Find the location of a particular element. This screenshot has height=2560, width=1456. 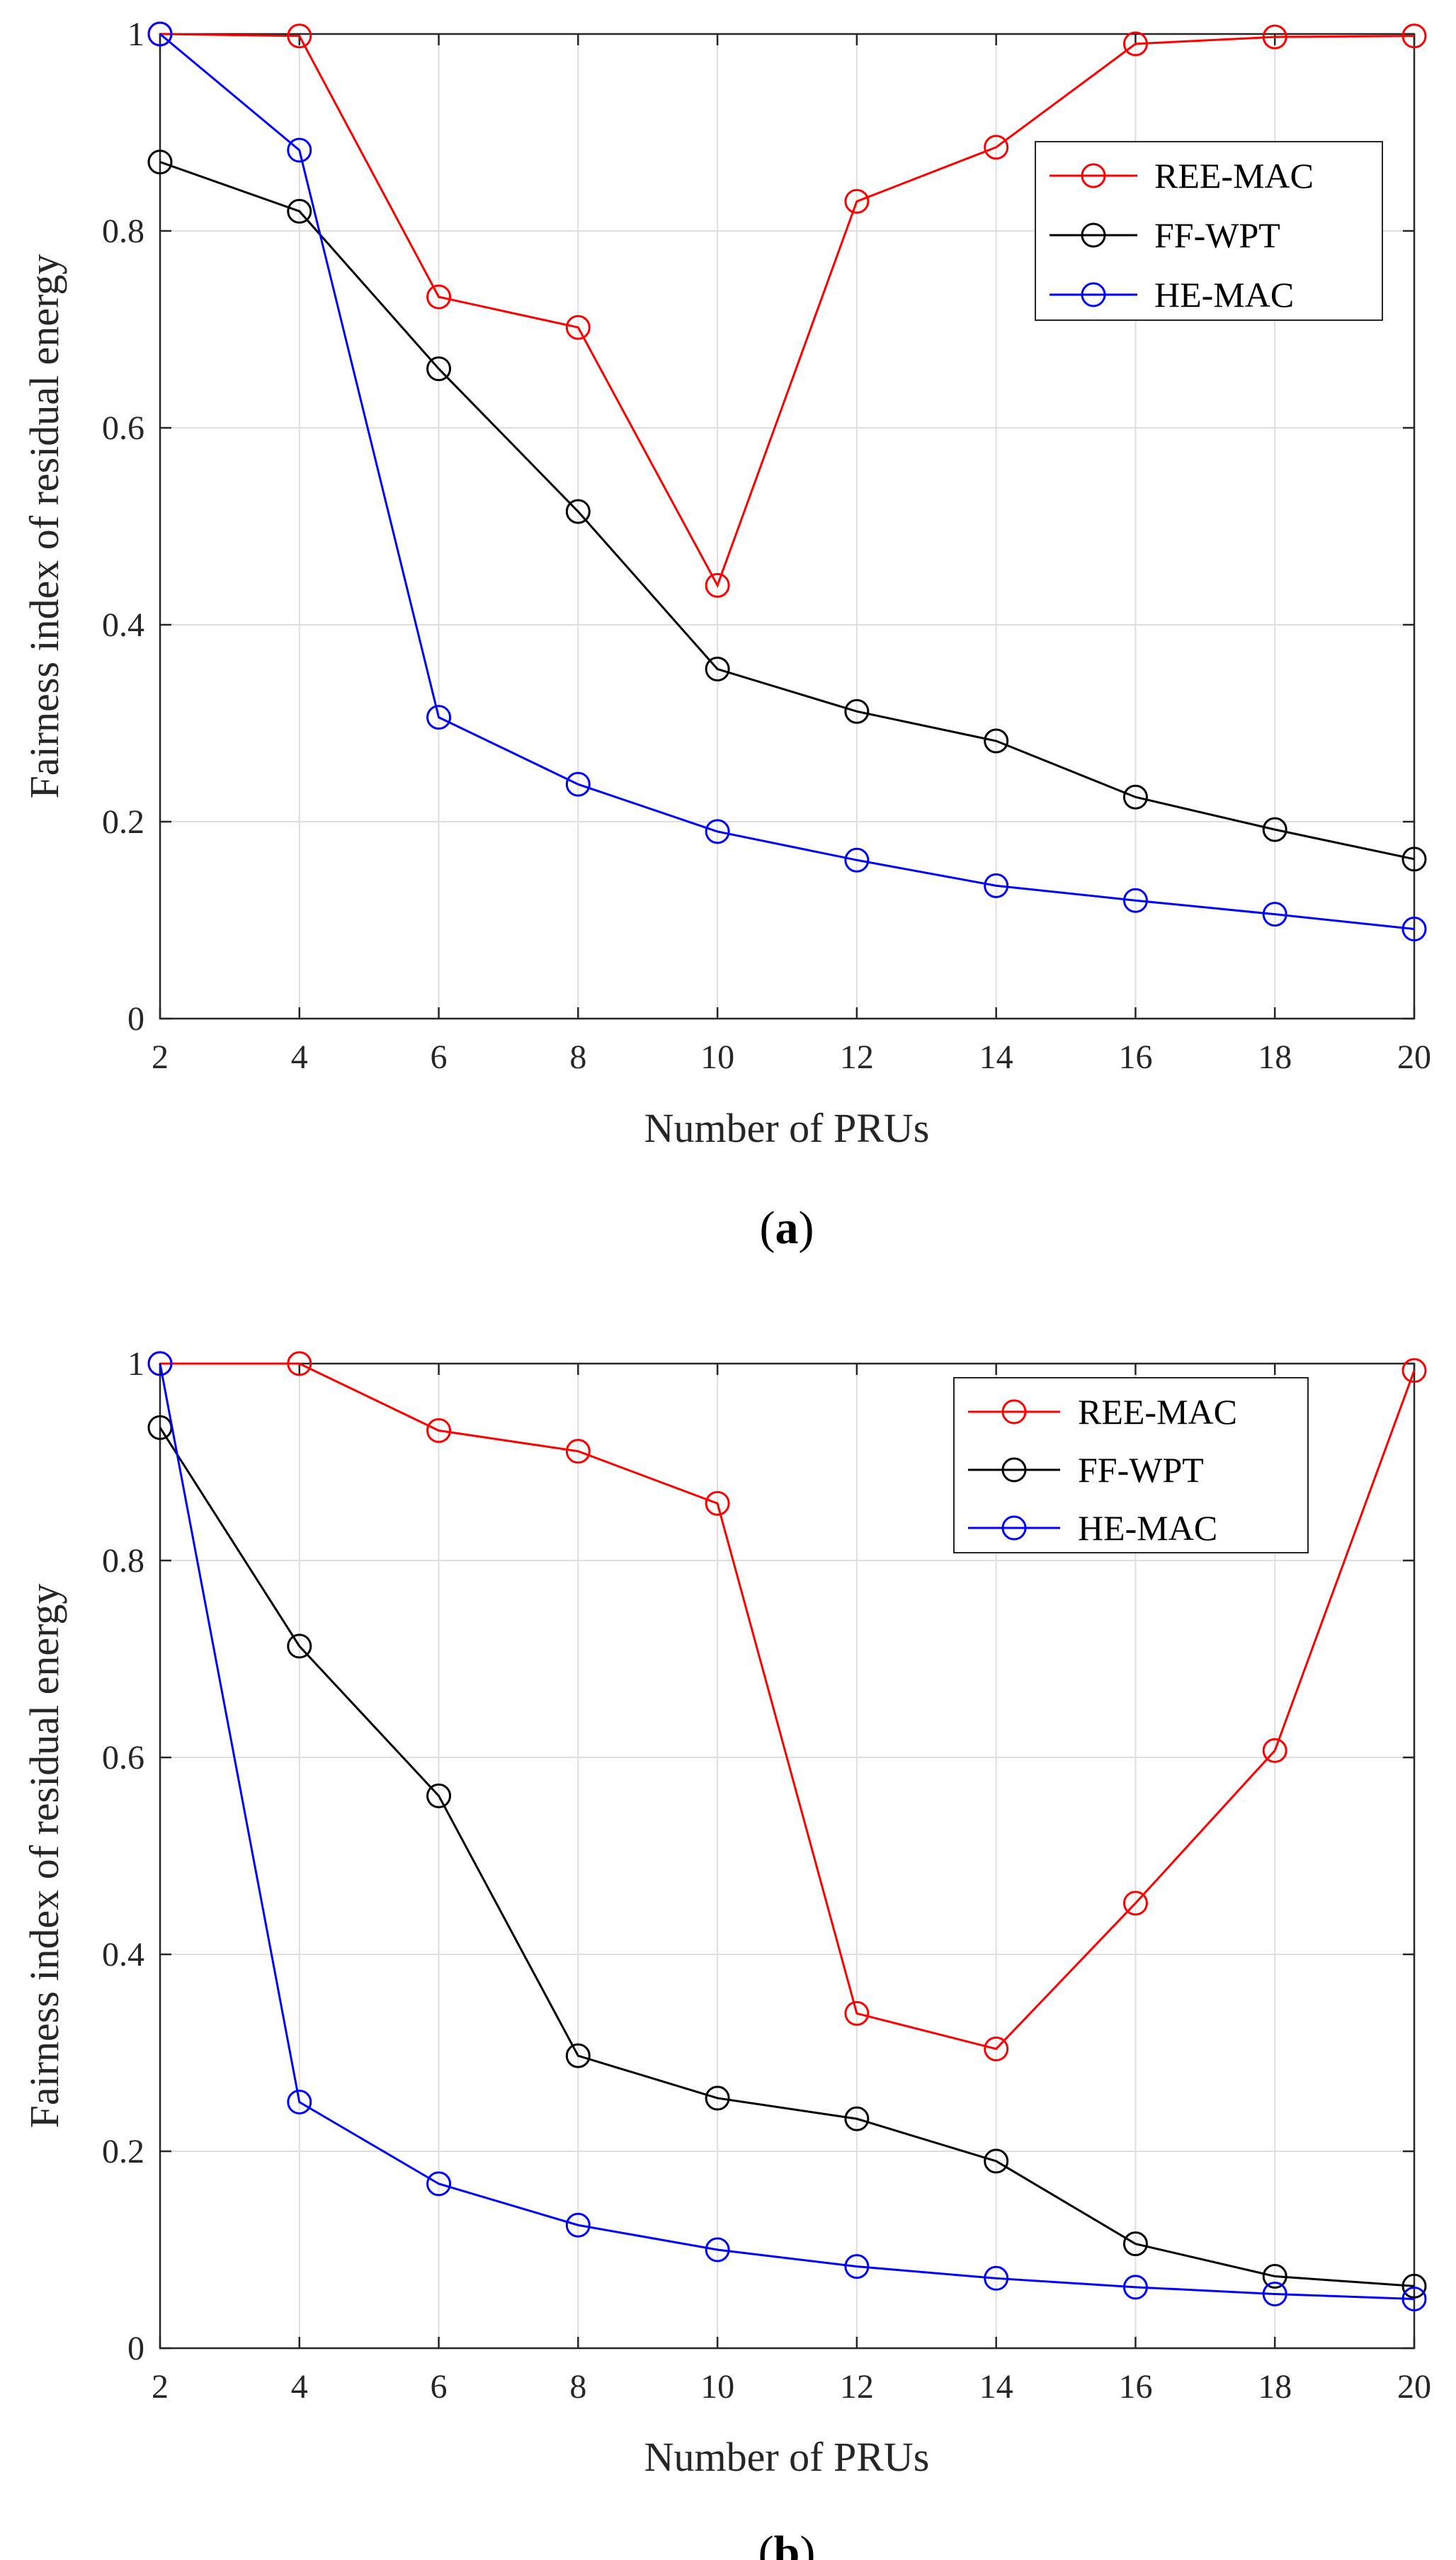

y-tick-label: 1 is located at coordinates (135, 1364).